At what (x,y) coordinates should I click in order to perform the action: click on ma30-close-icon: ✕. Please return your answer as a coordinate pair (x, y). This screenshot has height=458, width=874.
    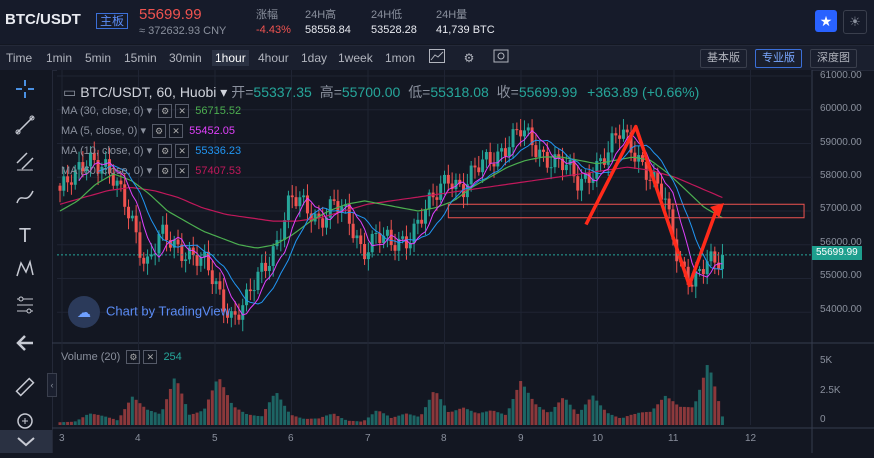
    Looking at the image, I should click on (182, 111).